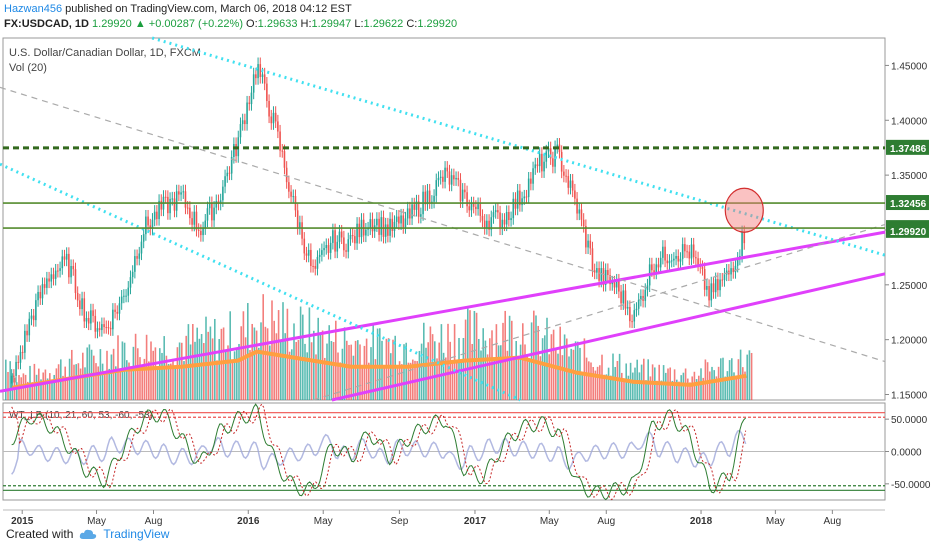 This screenshot has height=550, width=932. Describe the element at coordinates (379, 452) in the screenshot. I see `wt2-line` at that location.